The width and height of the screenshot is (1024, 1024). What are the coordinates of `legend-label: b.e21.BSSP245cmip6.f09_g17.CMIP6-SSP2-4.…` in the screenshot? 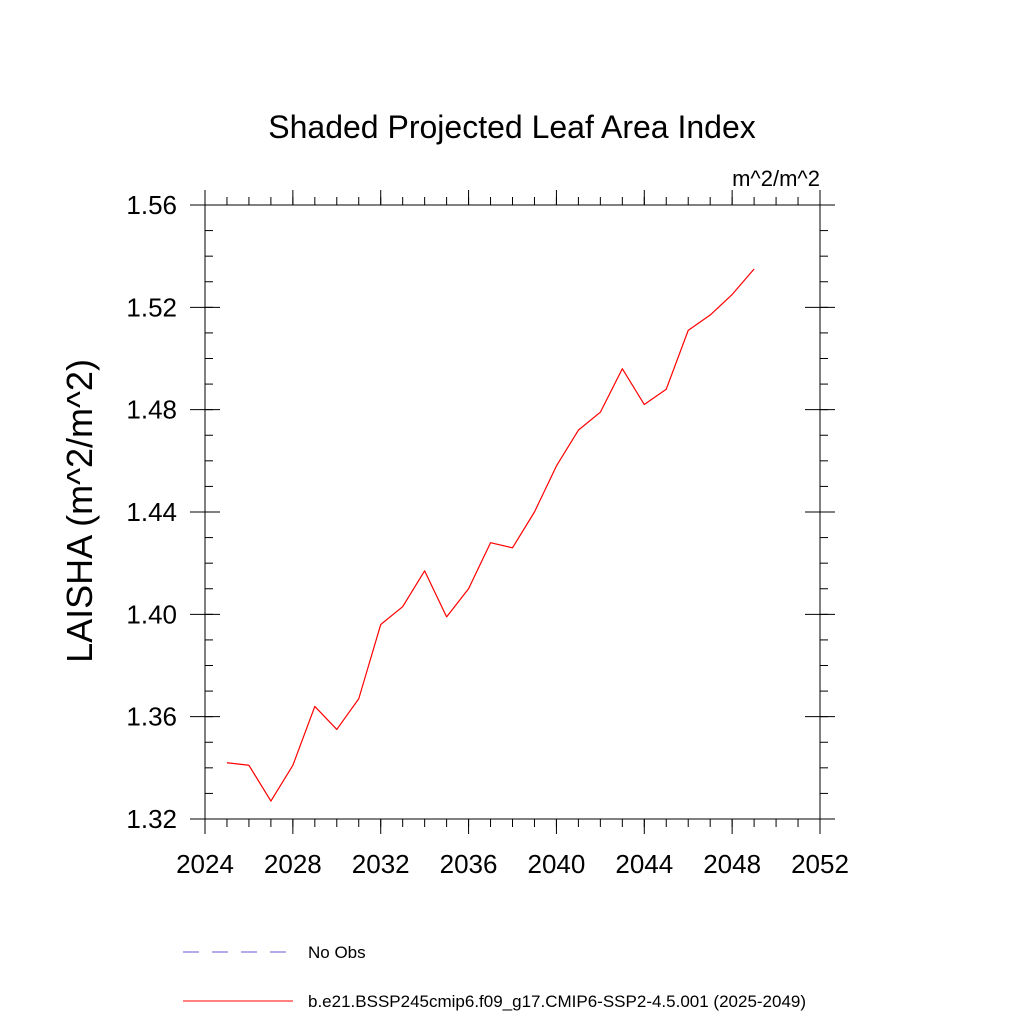 It's located at (557, 1001).